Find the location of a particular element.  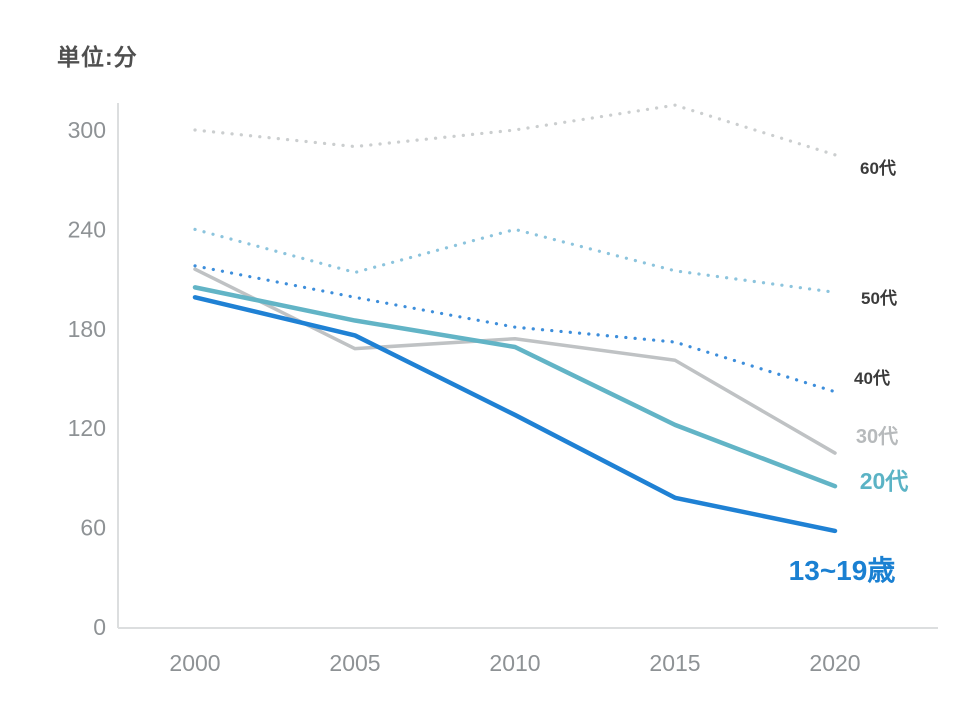

y-tick-label-240: 240 is located at coordinates (87, 229).